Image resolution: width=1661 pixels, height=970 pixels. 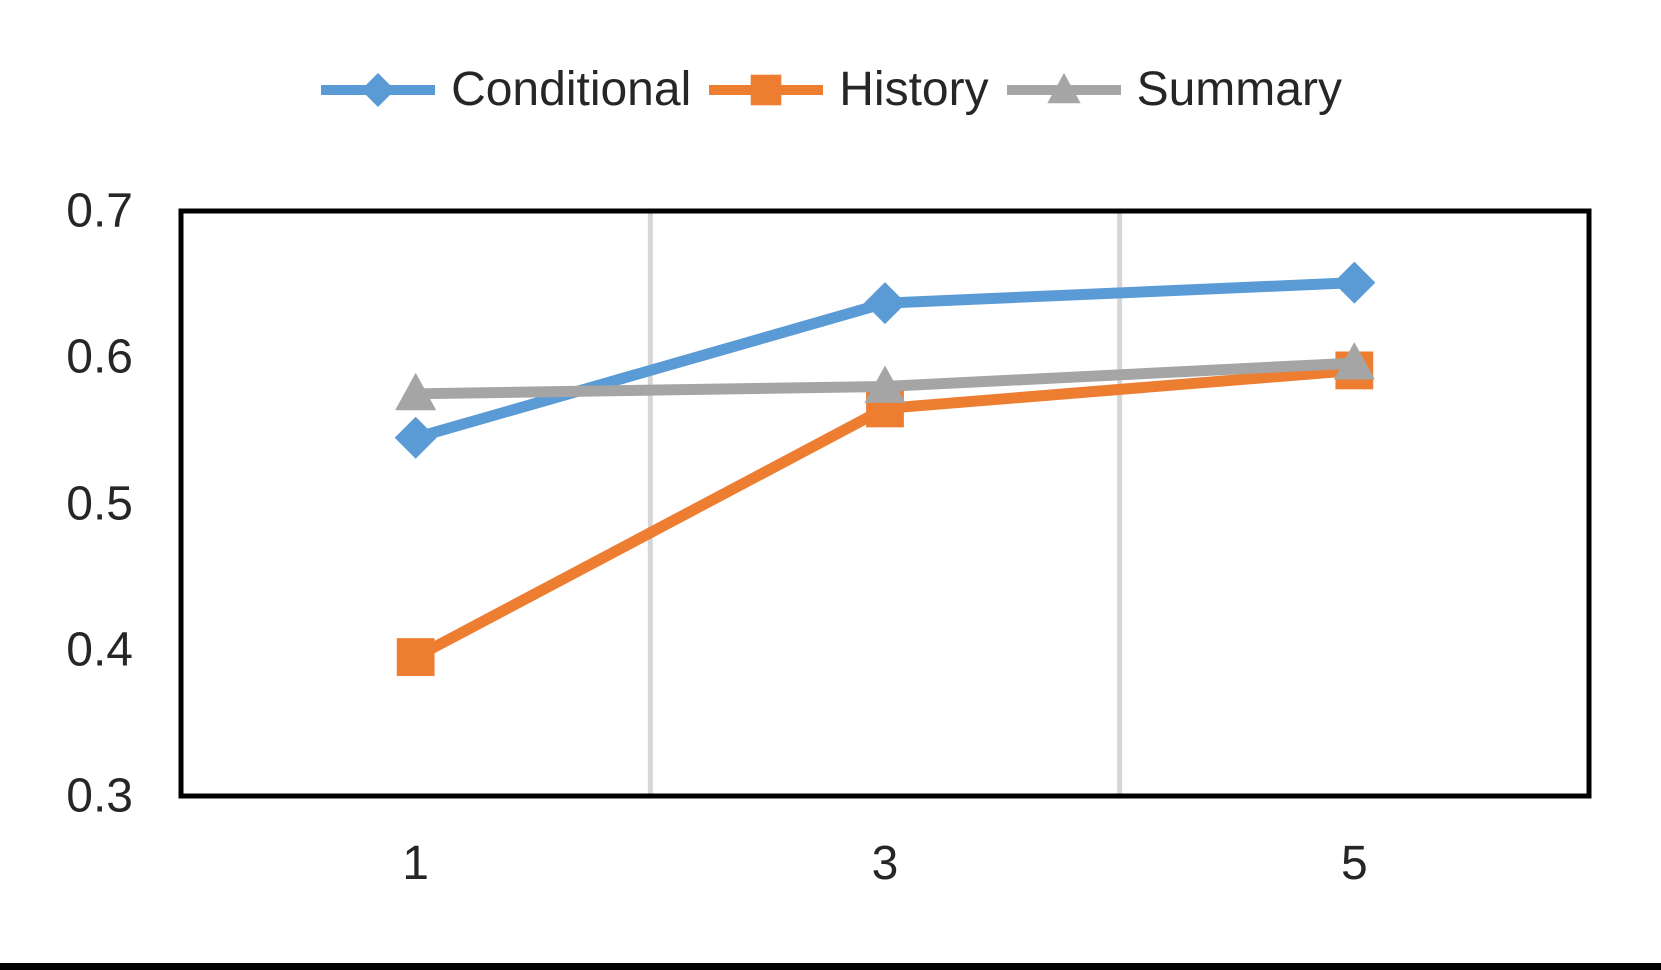 I want to click on legend-item-summary: Summary, so click(x=1173, y=90).